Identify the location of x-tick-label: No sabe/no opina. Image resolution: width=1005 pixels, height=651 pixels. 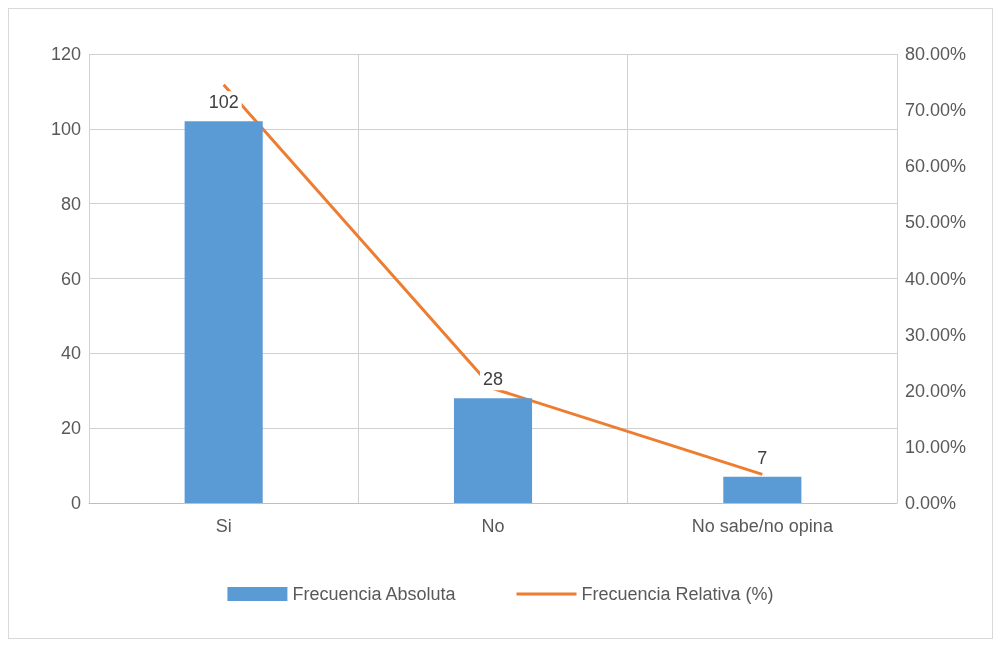
(762, 526).